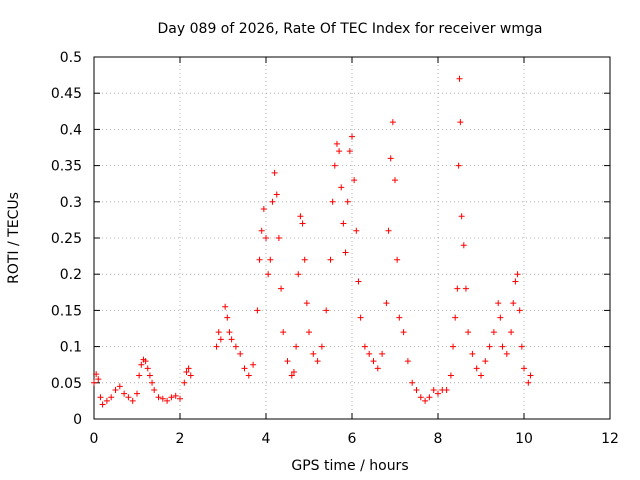  Describe the element at coordinates (14, 238) in the screenshot. I see `y-axis-label: ROTI / TECUs` at that location.